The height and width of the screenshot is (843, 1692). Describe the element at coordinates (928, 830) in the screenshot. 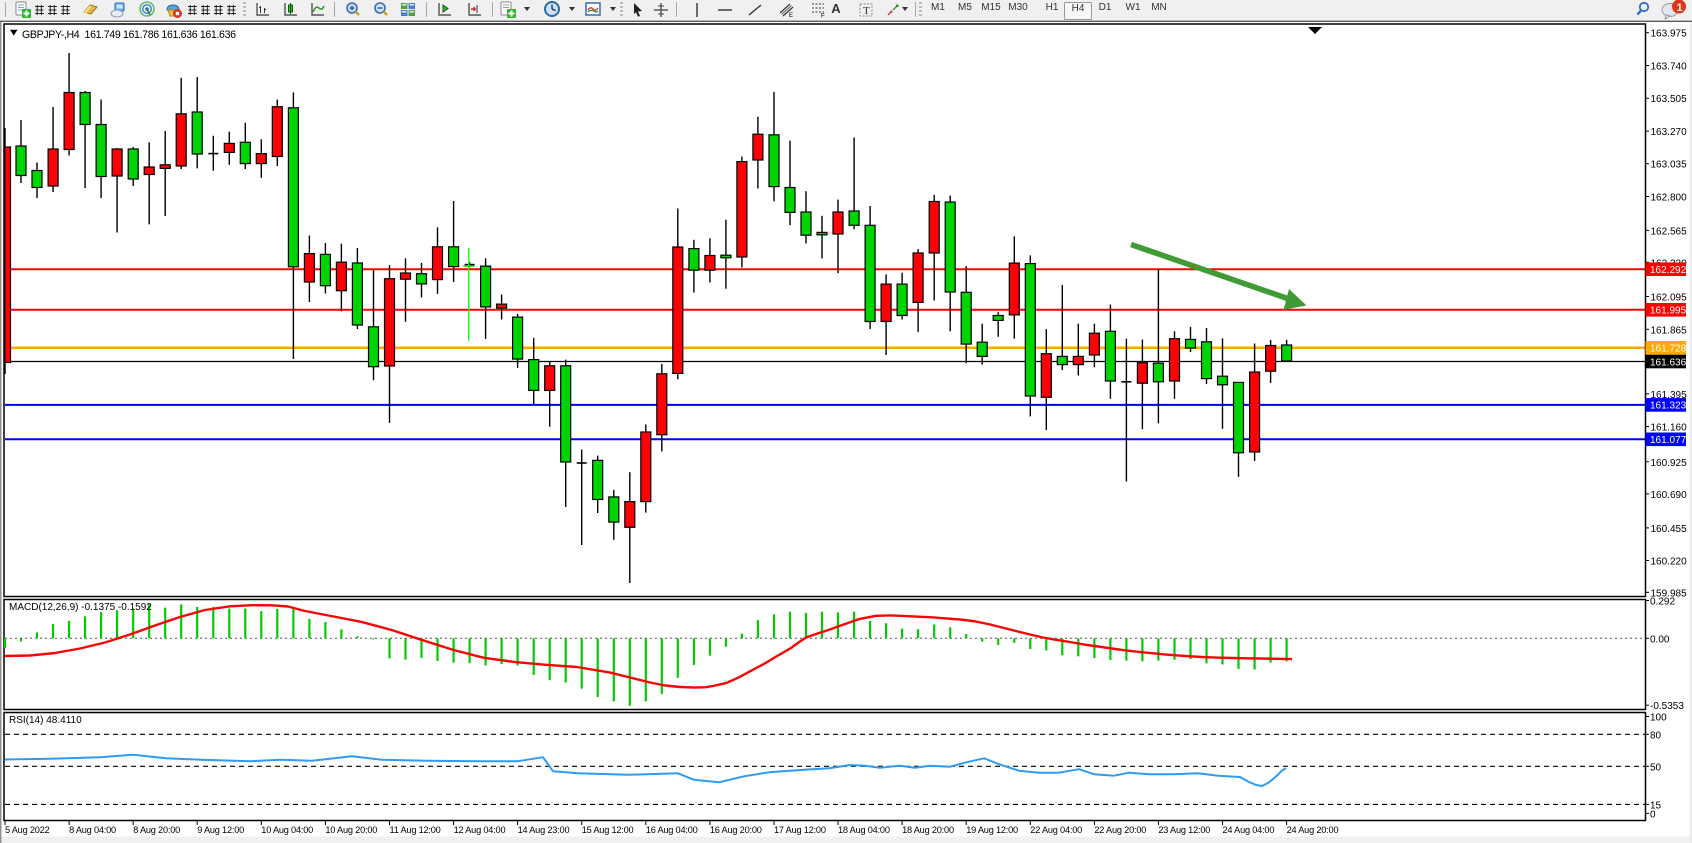

I see `svg-text: 18 Aug 20:00` at that location.